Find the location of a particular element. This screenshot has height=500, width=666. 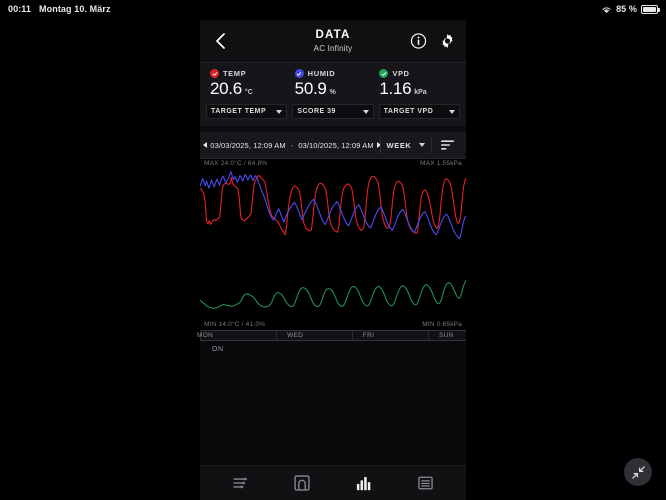

page-subtitle-text: AC Infinity is located at coordinates (333, 48).